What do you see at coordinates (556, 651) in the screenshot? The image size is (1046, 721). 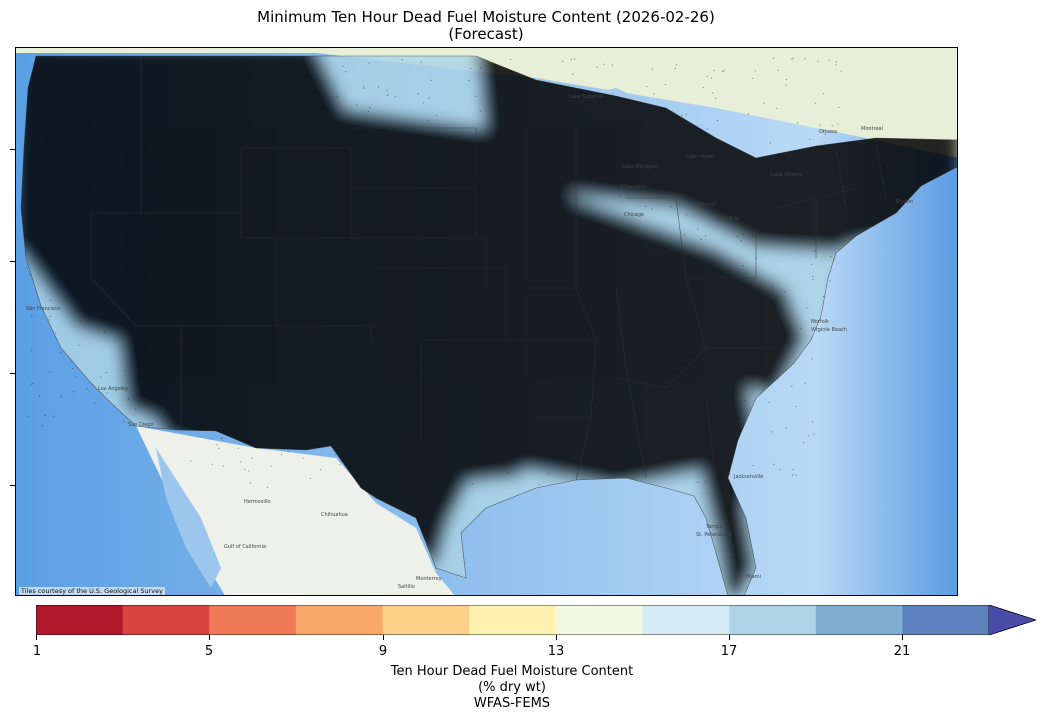 I see `colorbar-tick-label: 13` at bounding box center [556, 651].